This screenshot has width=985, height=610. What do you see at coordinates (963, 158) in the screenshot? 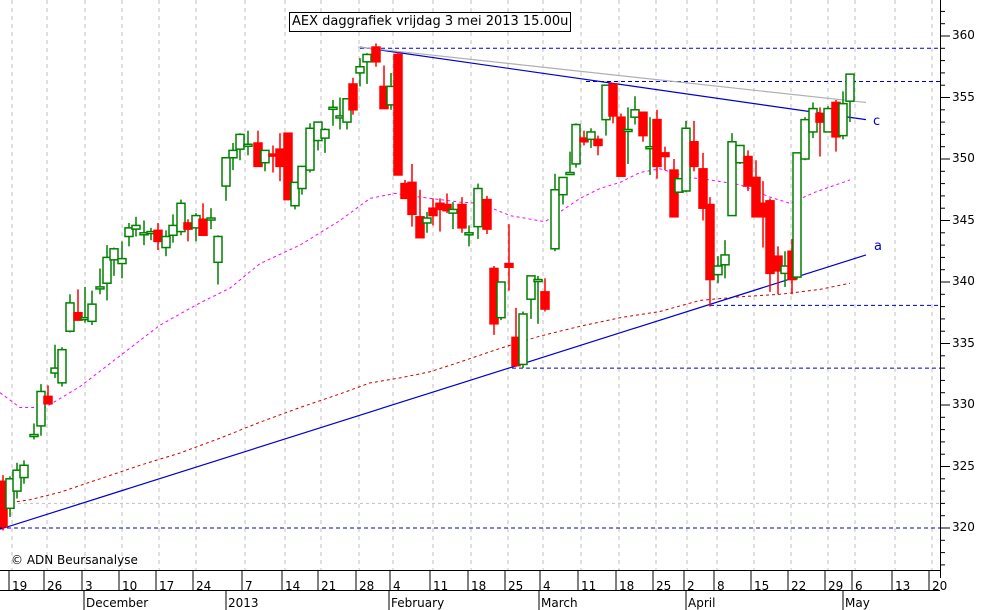
I see `y-tick-label: 350` at bounding box center [963, 158].